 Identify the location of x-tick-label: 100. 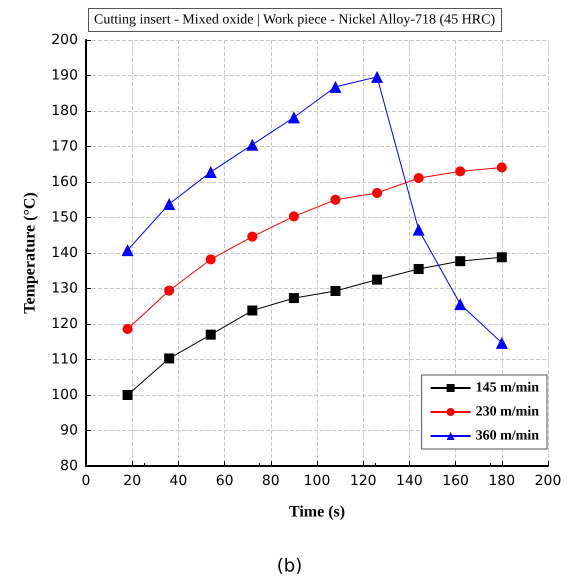
(317, 481).